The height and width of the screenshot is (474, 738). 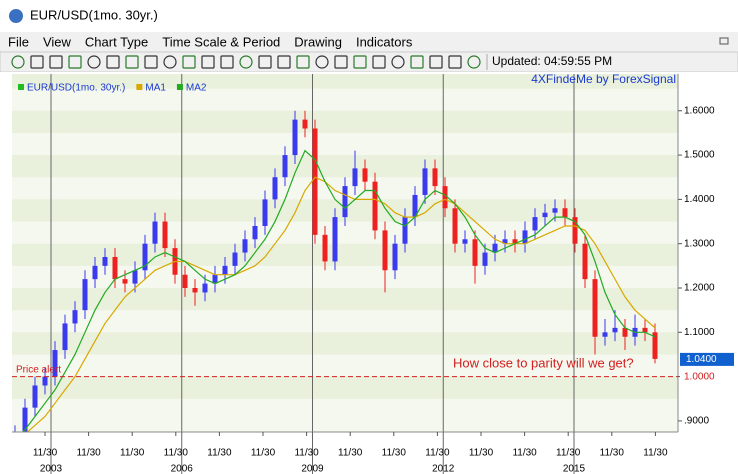 What do you see at coordinates (221, 41) in the screenshot?
I see `menu-item: Time Scale & Period` at bounding box center [221, 41].